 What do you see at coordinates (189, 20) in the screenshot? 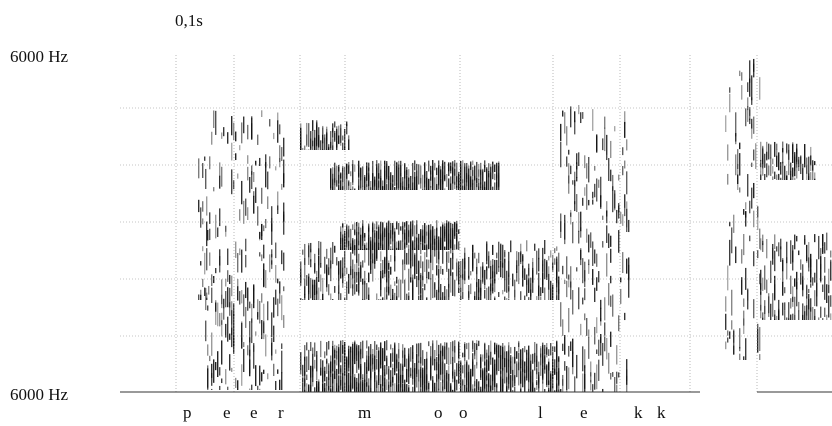
I see `time-scale-label: 0,1s` at bounding box center [189, 20].